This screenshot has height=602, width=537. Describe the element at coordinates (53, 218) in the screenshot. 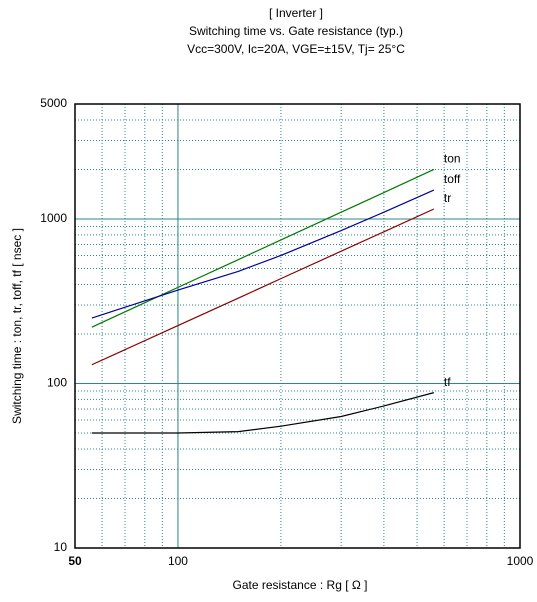

I see `y-tick-label: 1000` at that location.